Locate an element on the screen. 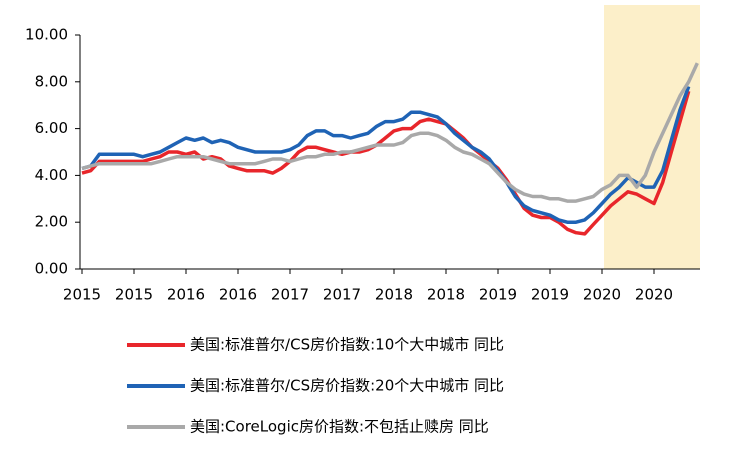 Image resolution: width=729 pixels, height=456 pixels. legend-label: 美国:标准普尔/CS房价指数:20个大中城市 同比 is located at coordinates (347, 386).